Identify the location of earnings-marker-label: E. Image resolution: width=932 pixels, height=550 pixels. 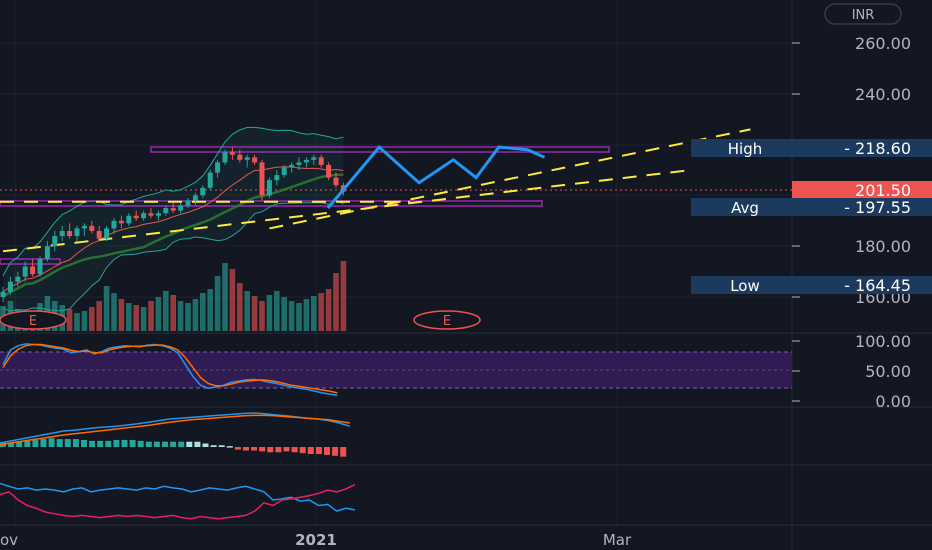
(33, 321).